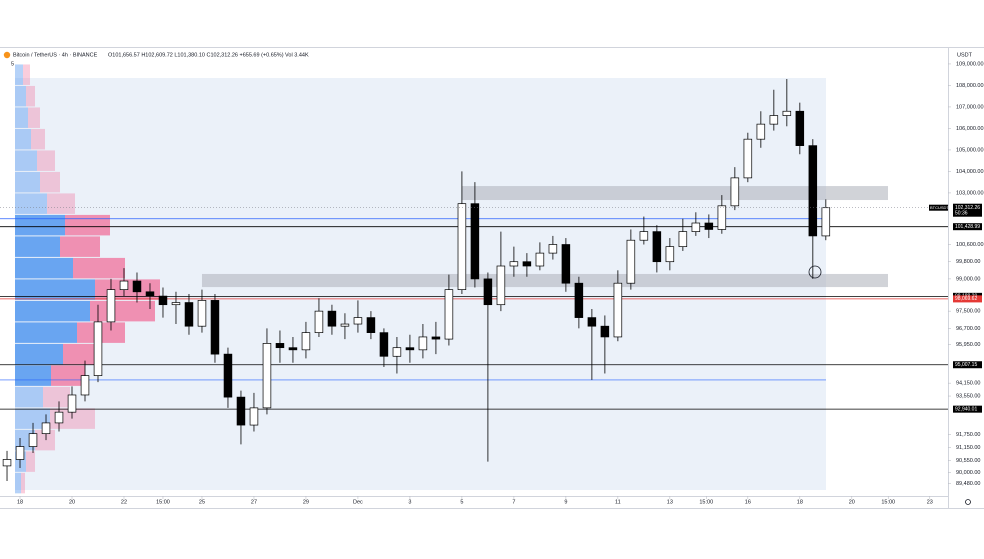 The image size is (984, 559). Describe the element at coordinates (966, 409) in the screenshot. I see `level-label: 92,940.01` at that location.